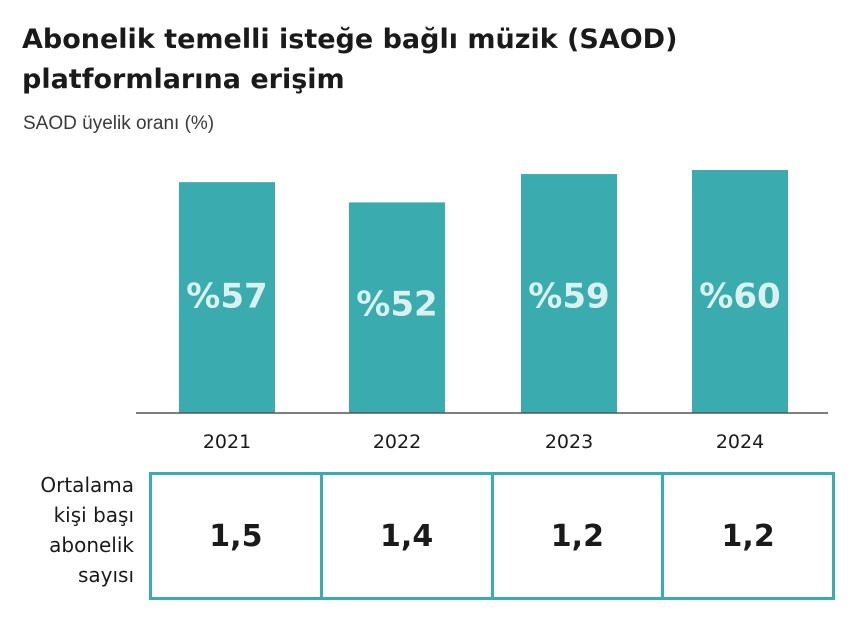  Describe the element at coordinates (408, 536) in the screenshot. I see `table-cell-2022: 1,4` at that location.